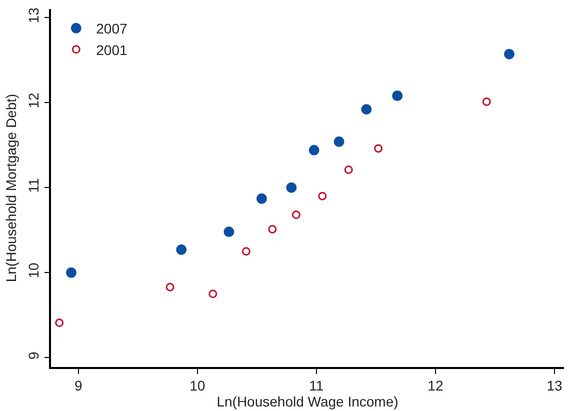  Describe the element at coordinates (34, 15) in the screenshot. I see `y-tick-label: 13` at that location.